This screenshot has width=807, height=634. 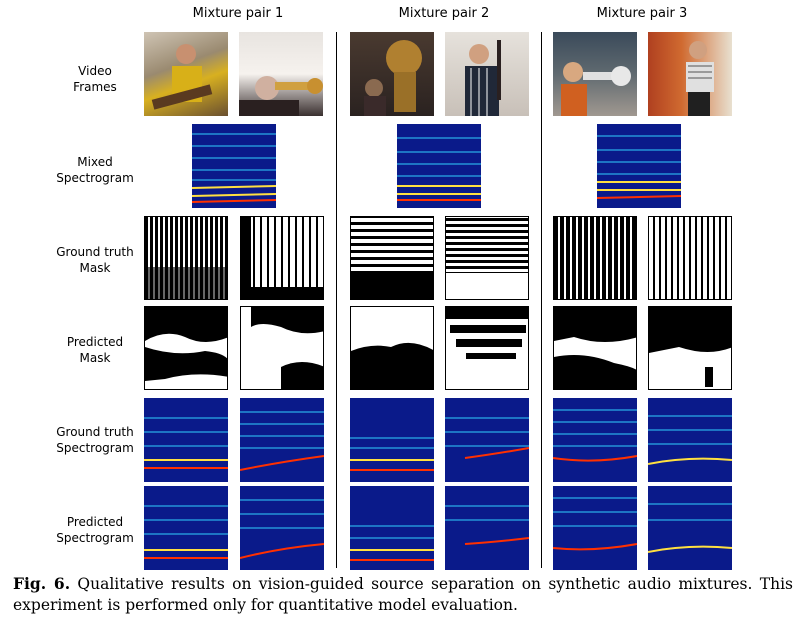 What do you see at coordinates (487, 528) in the screenshot?
I see `predicted-spectrogram-2b` at bounding box center [487, 528].